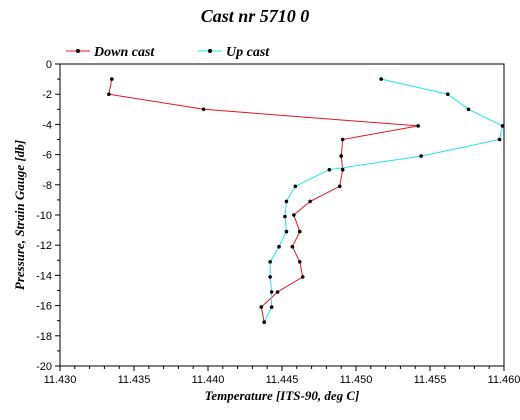 The image size is (520, 420). I want to click on y-tick-label: -20, so click(44, 367).